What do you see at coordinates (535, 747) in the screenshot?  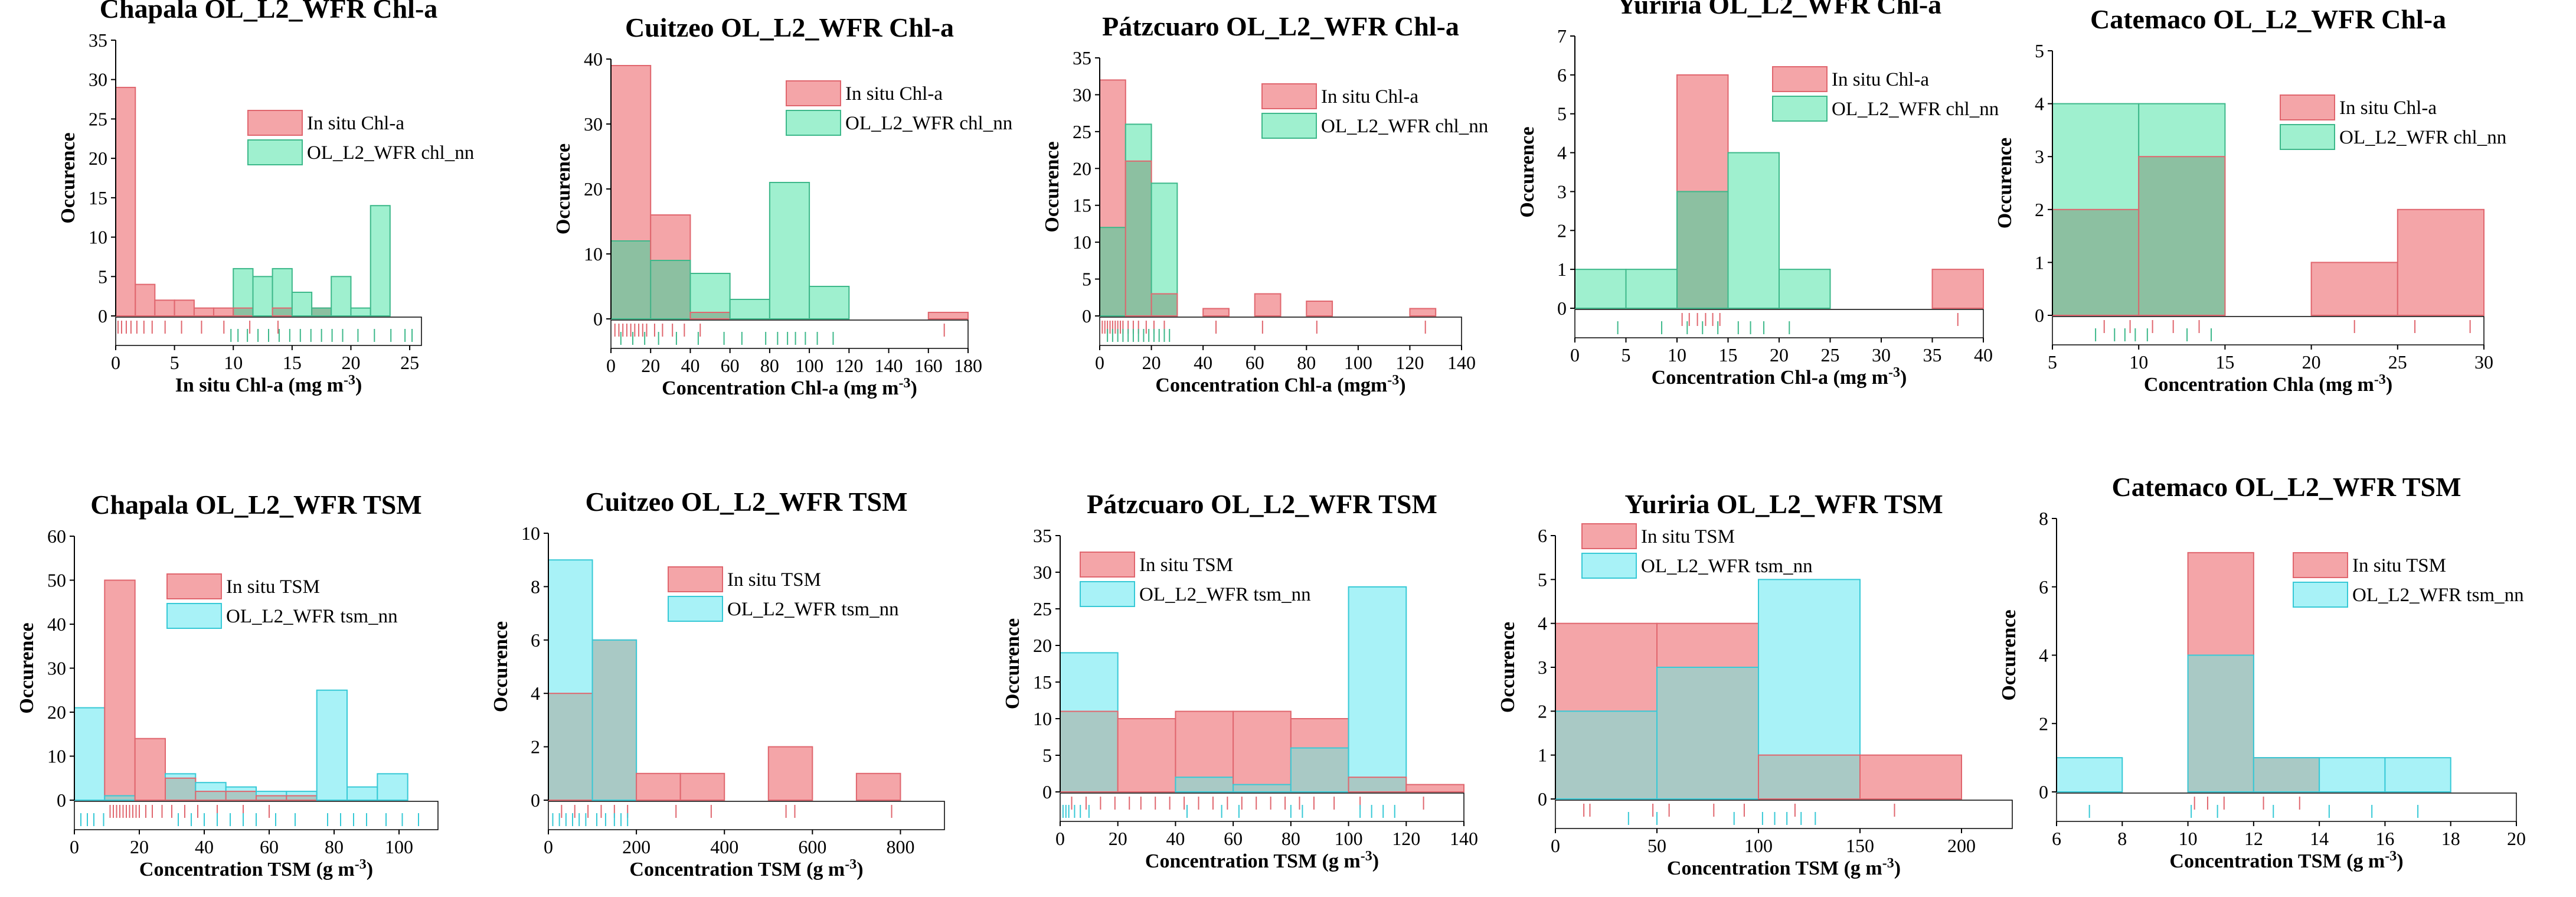 I see `y-tick-label: 2` at bounding box center [535, 747].